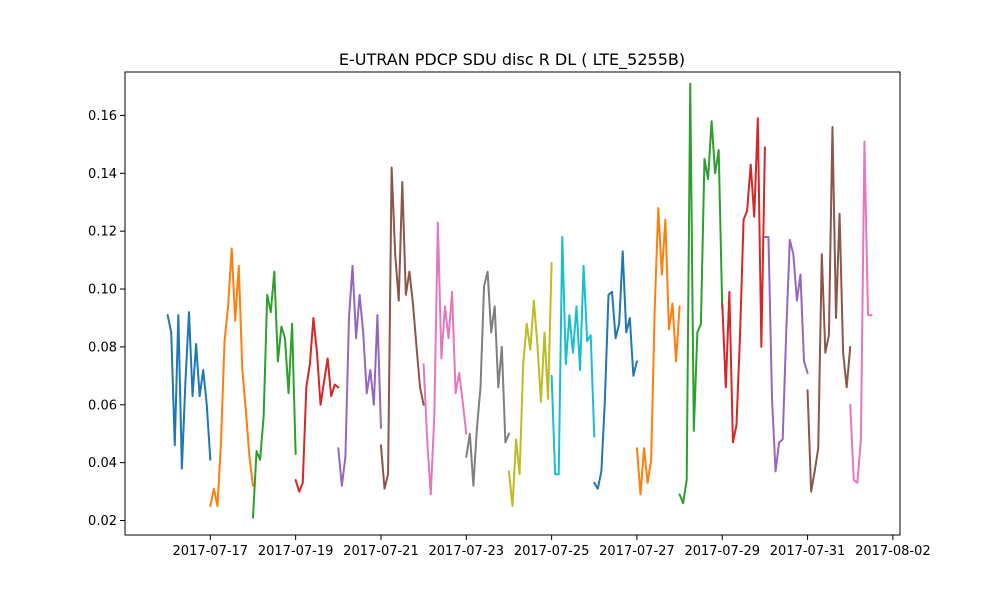 The image size is (1000, 600). What do you see at coordinates (893, 551) in the screenshot?
I see `x-tick-label: 2017-08-02` at bounding box center [893, 551].